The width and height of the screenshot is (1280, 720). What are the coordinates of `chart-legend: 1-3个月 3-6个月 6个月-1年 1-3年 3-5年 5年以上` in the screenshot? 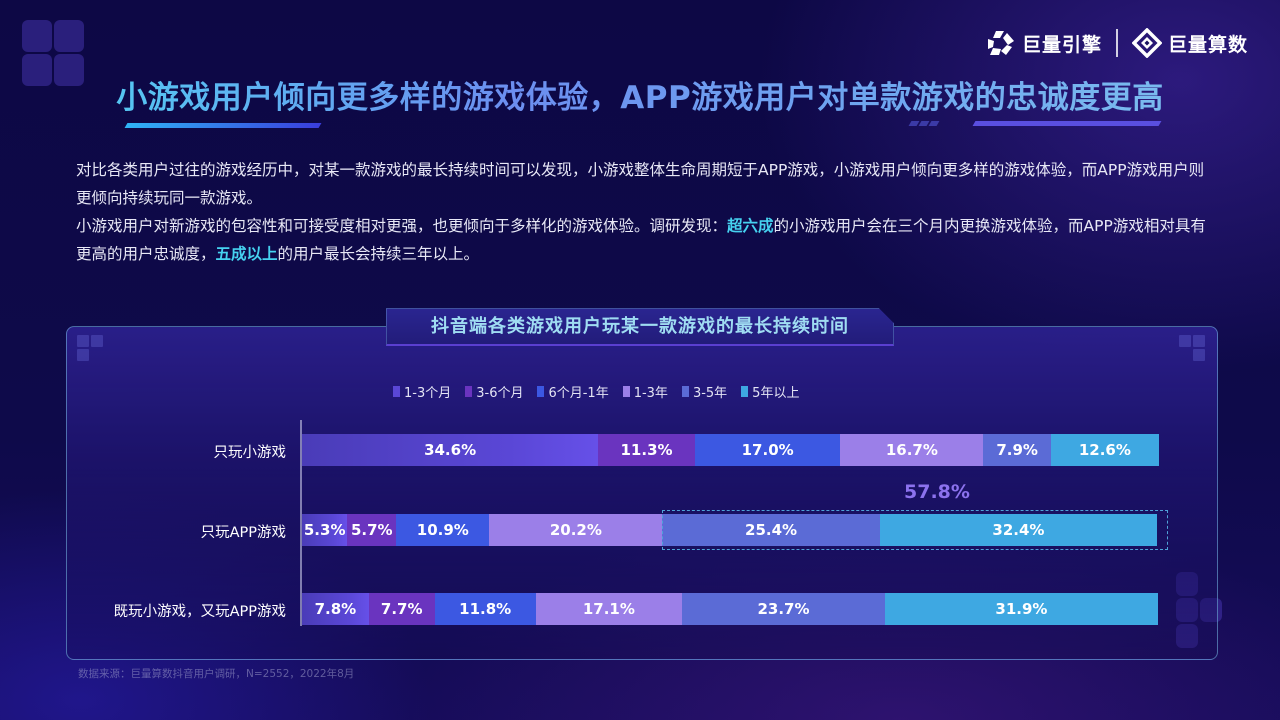 It's located at (596, 391).